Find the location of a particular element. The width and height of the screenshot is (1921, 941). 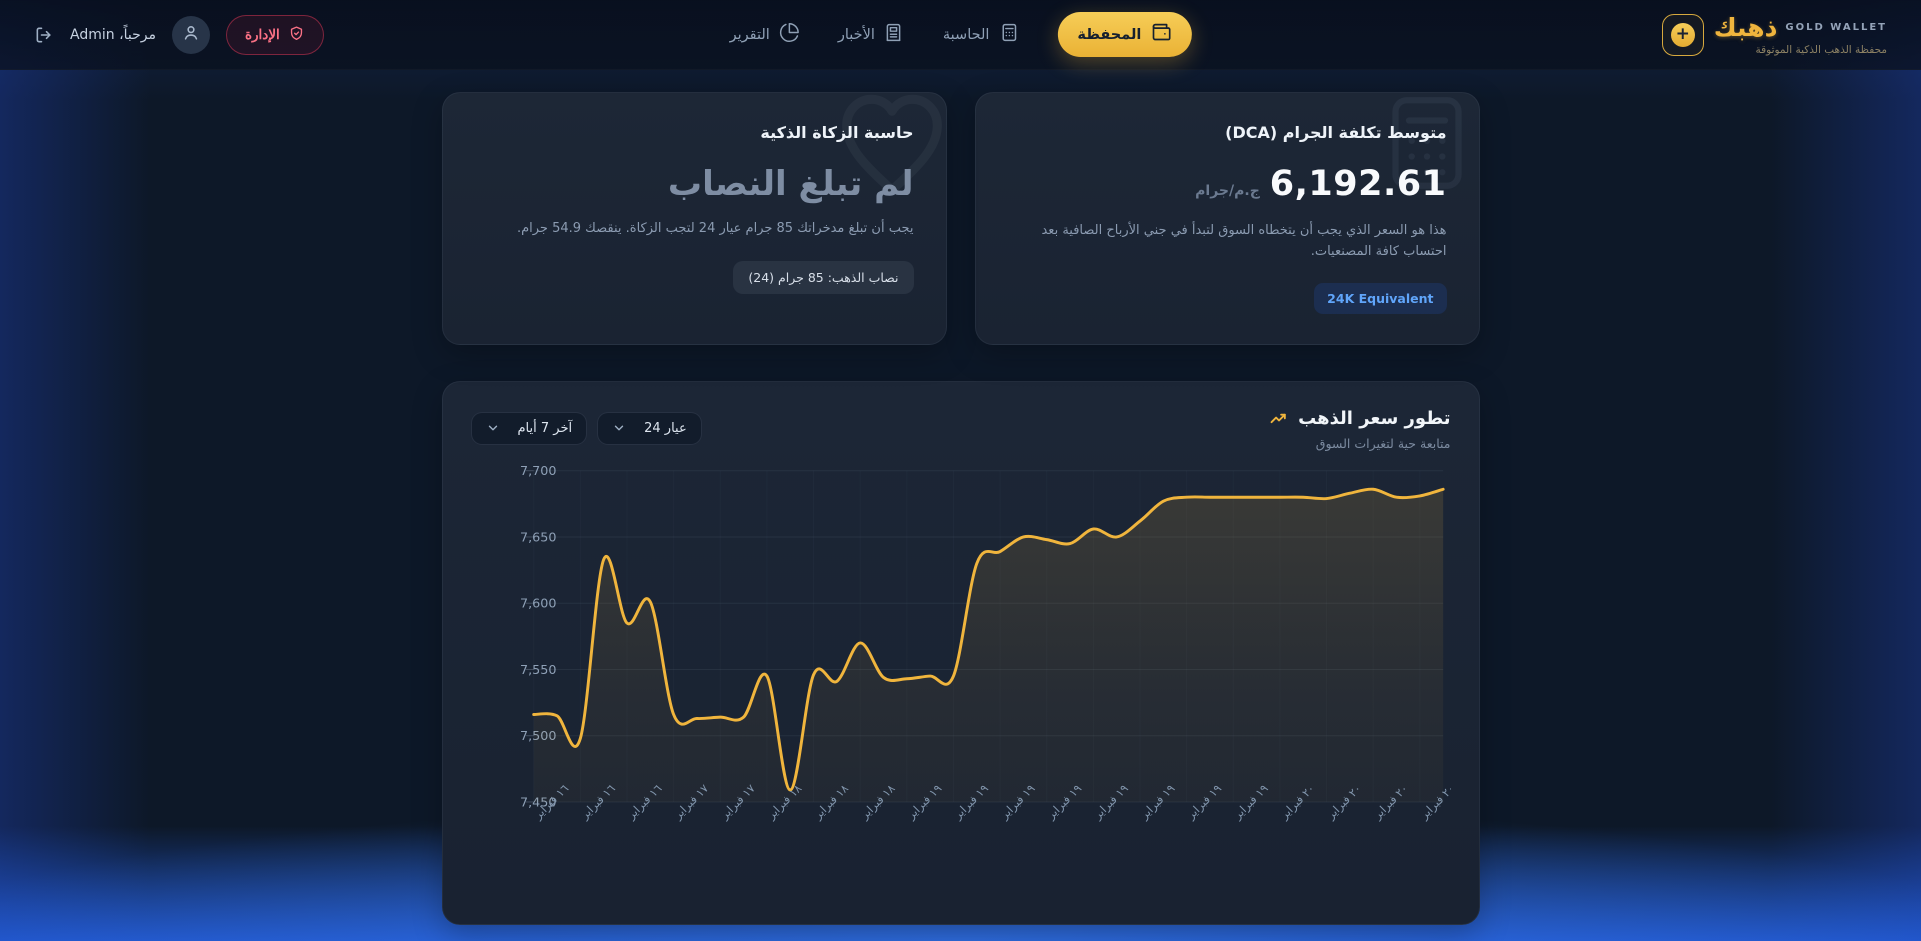

chart-title: تطور سعر الذهب is located at coordinates (1374, 418).